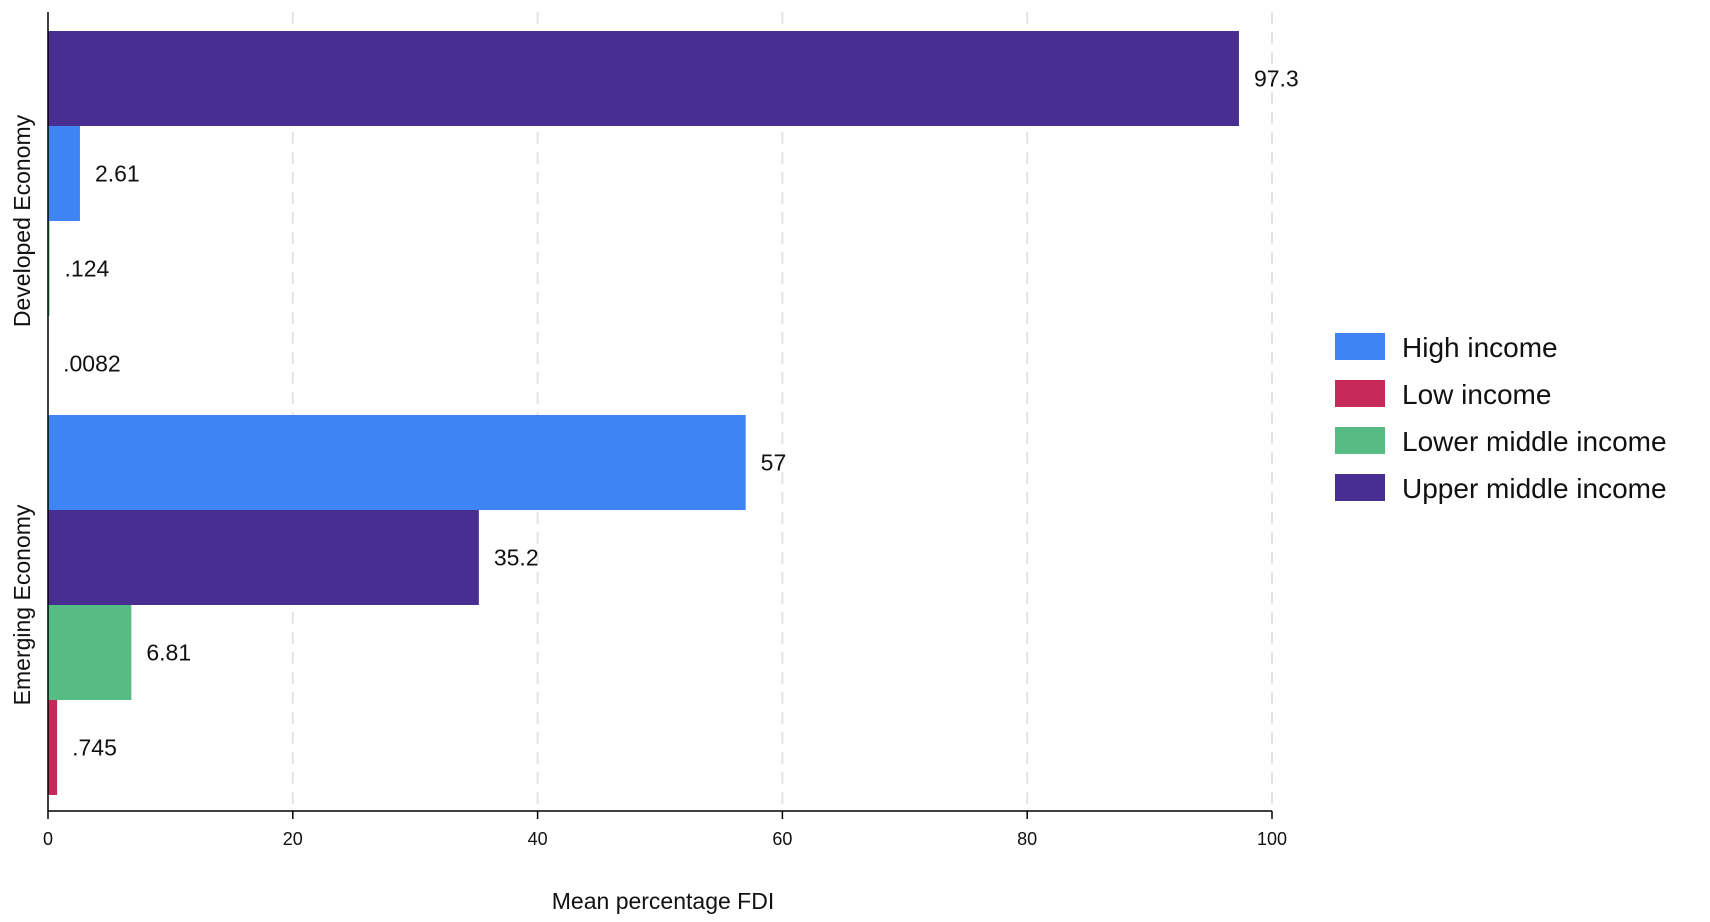 The height and width of the screenshot is (922, 1710). I want to click on bar-value-label: 97.3, so click(1276, 79).